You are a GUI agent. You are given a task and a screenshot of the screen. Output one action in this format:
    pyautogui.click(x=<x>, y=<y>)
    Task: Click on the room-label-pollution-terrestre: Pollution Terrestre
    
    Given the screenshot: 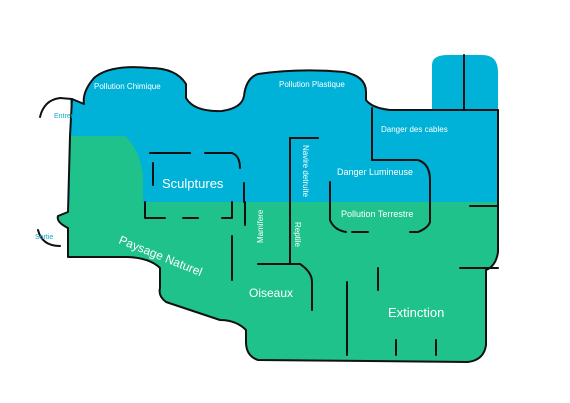 What is the action you would take?
    pyautogui.click(x=377, y=214)
    